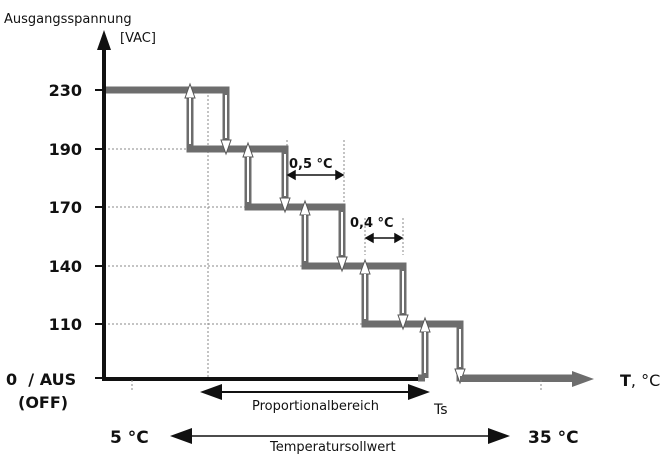 This screenshot has height=454, width=669. I want to click on y-label-230: 230, so click(65, 90).